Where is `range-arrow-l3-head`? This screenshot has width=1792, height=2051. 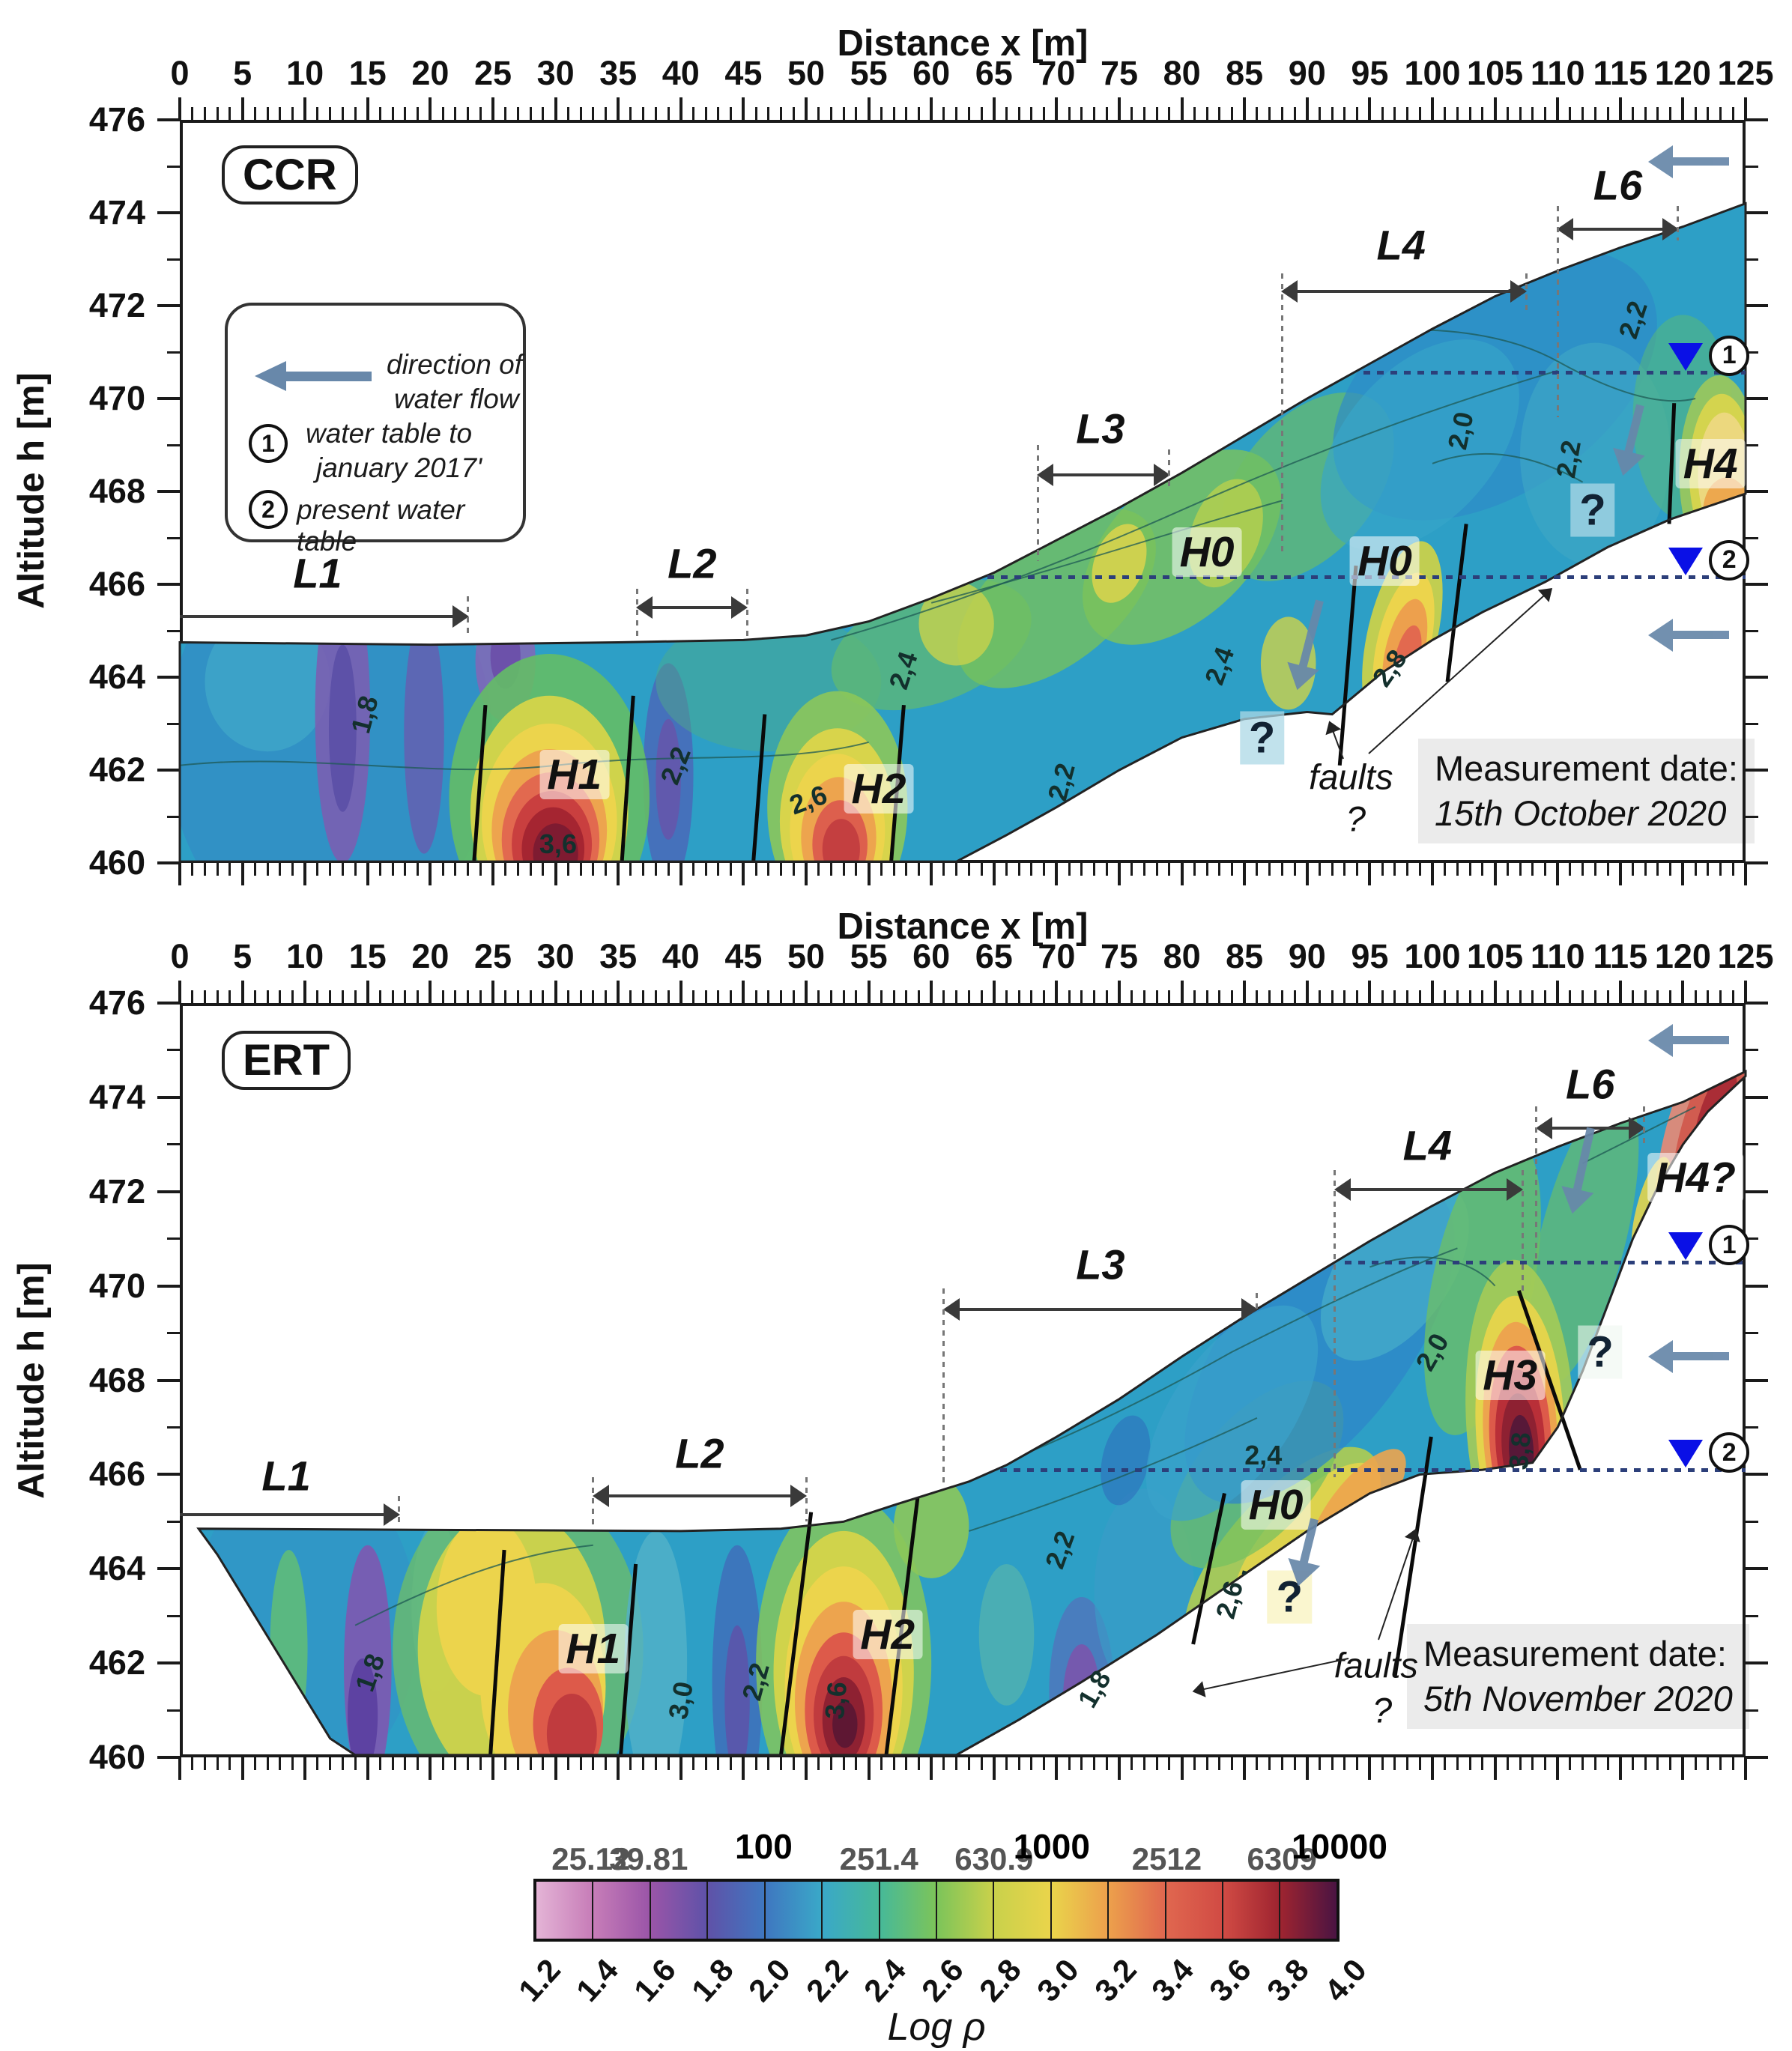
range-arrow-l3-head is located at coordinates (1045, 475).